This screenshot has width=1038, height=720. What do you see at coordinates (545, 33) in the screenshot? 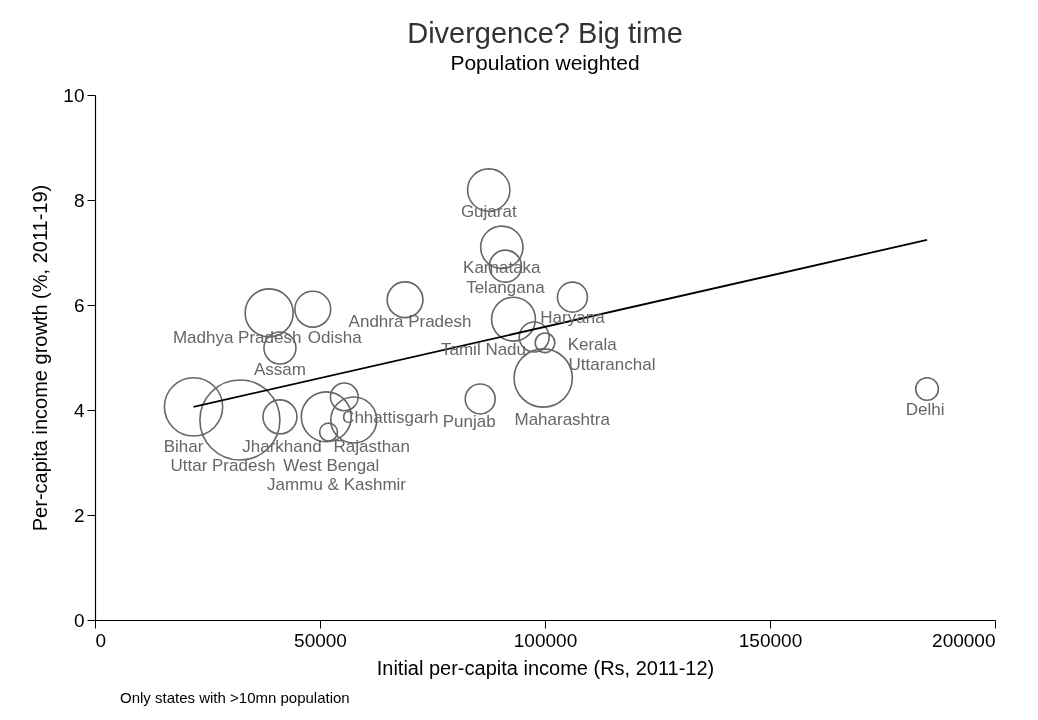
I see `chart-title: Divergence? Big time` at bounding box center [545, 33].